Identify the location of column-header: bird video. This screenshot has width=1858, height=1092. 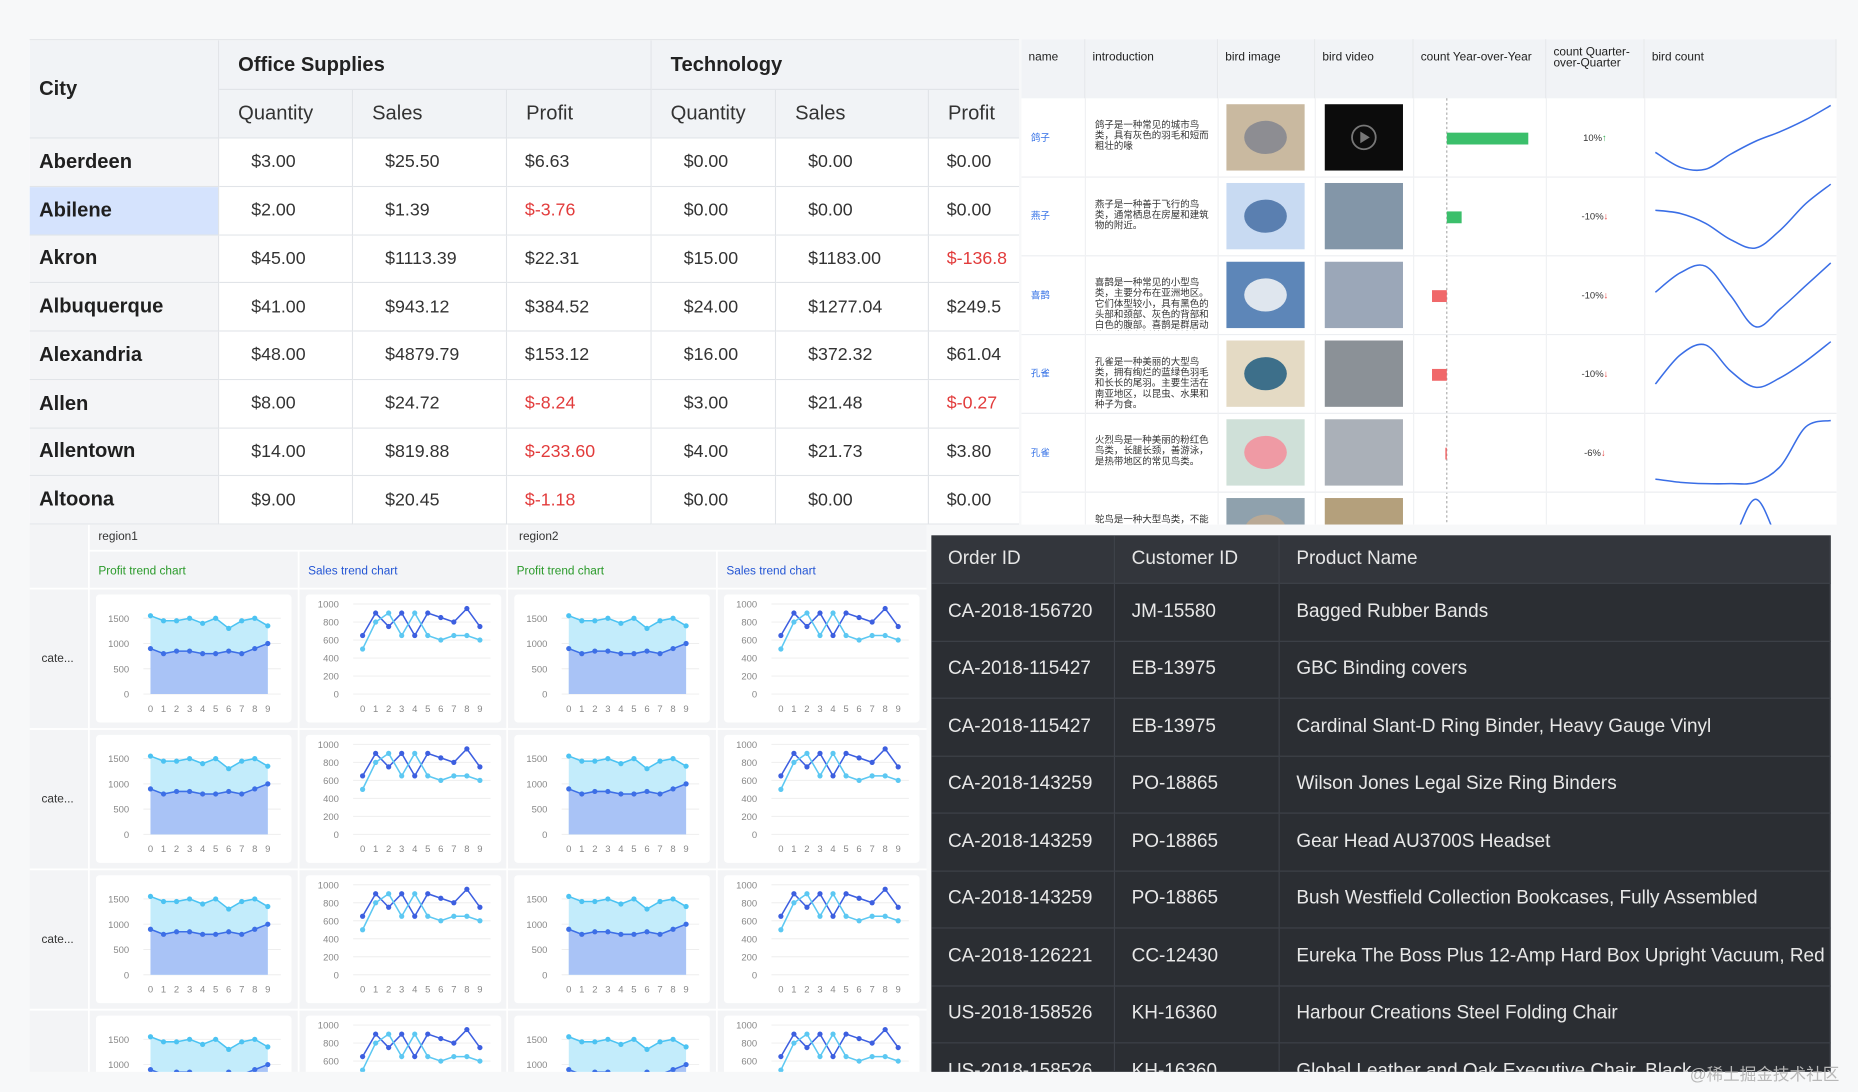
(1364, 69).